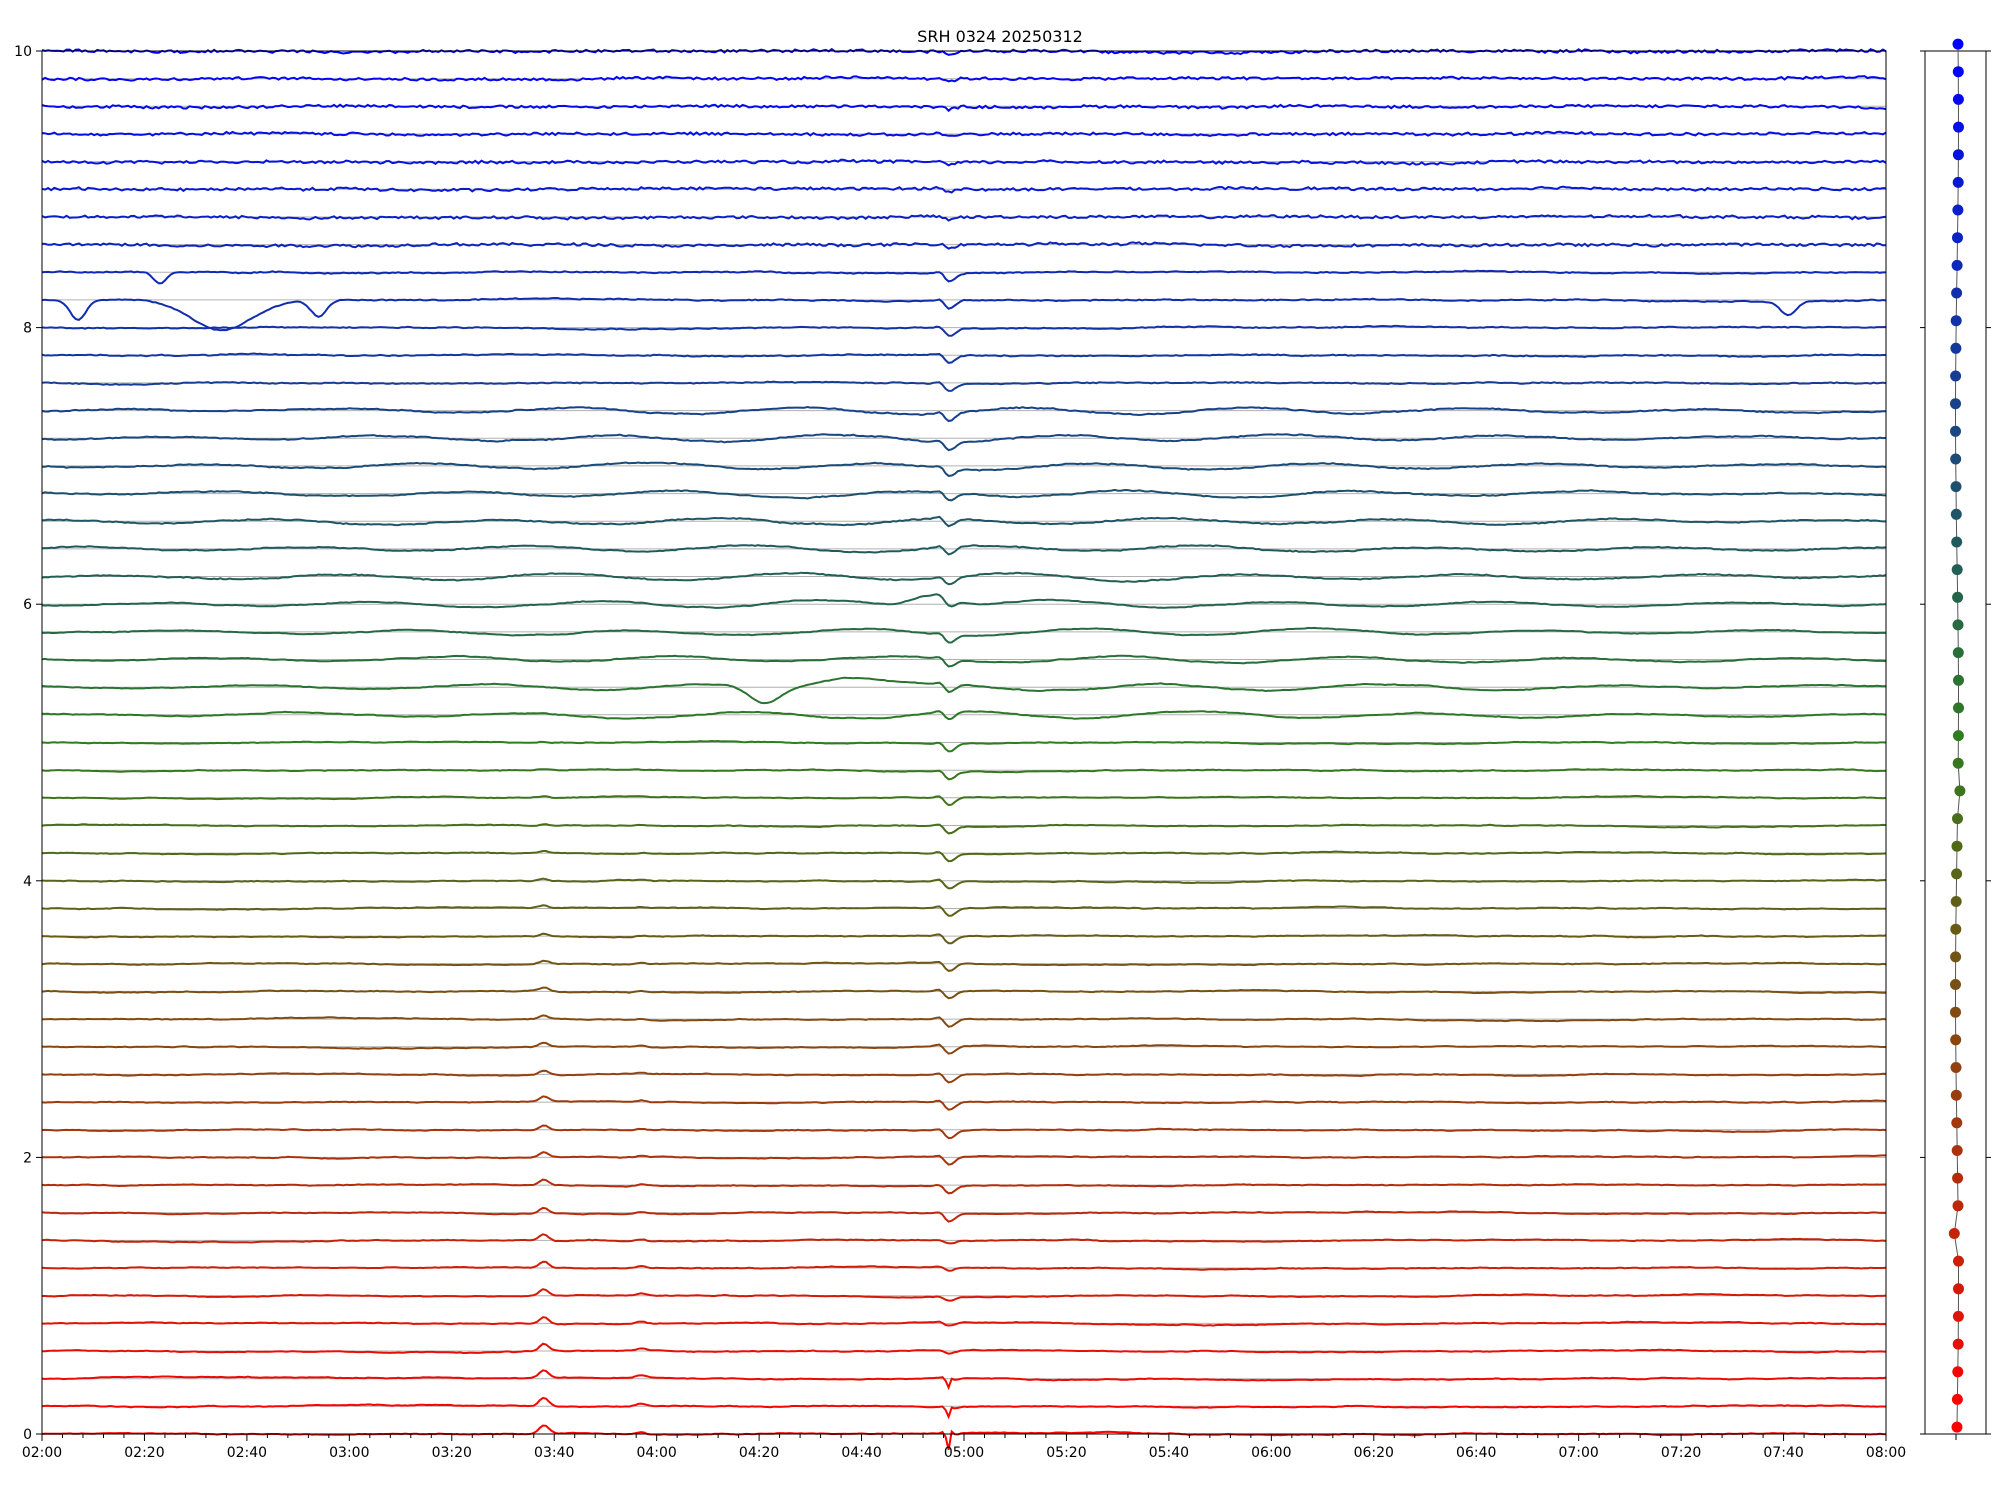 The image size is (2000, 1500). I want to click on side-panel-frame, so click(1955, 742).